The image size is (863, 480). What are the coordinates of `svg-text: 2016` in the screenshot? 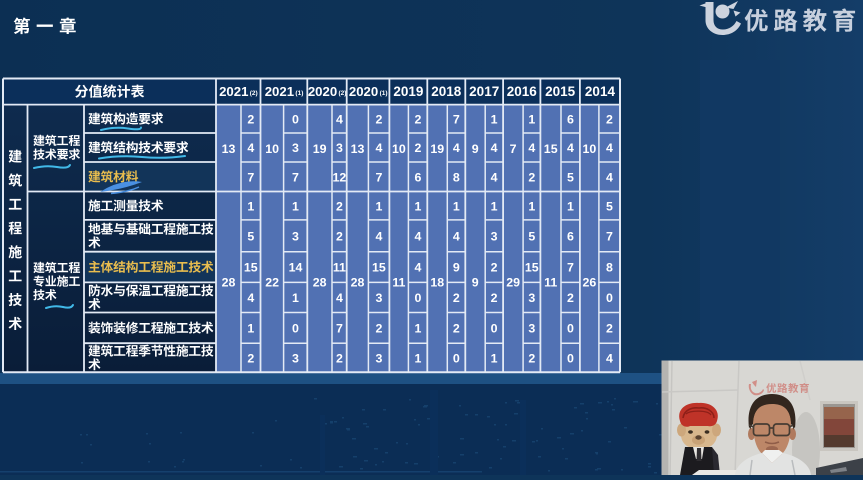 It's located at (522, 91).